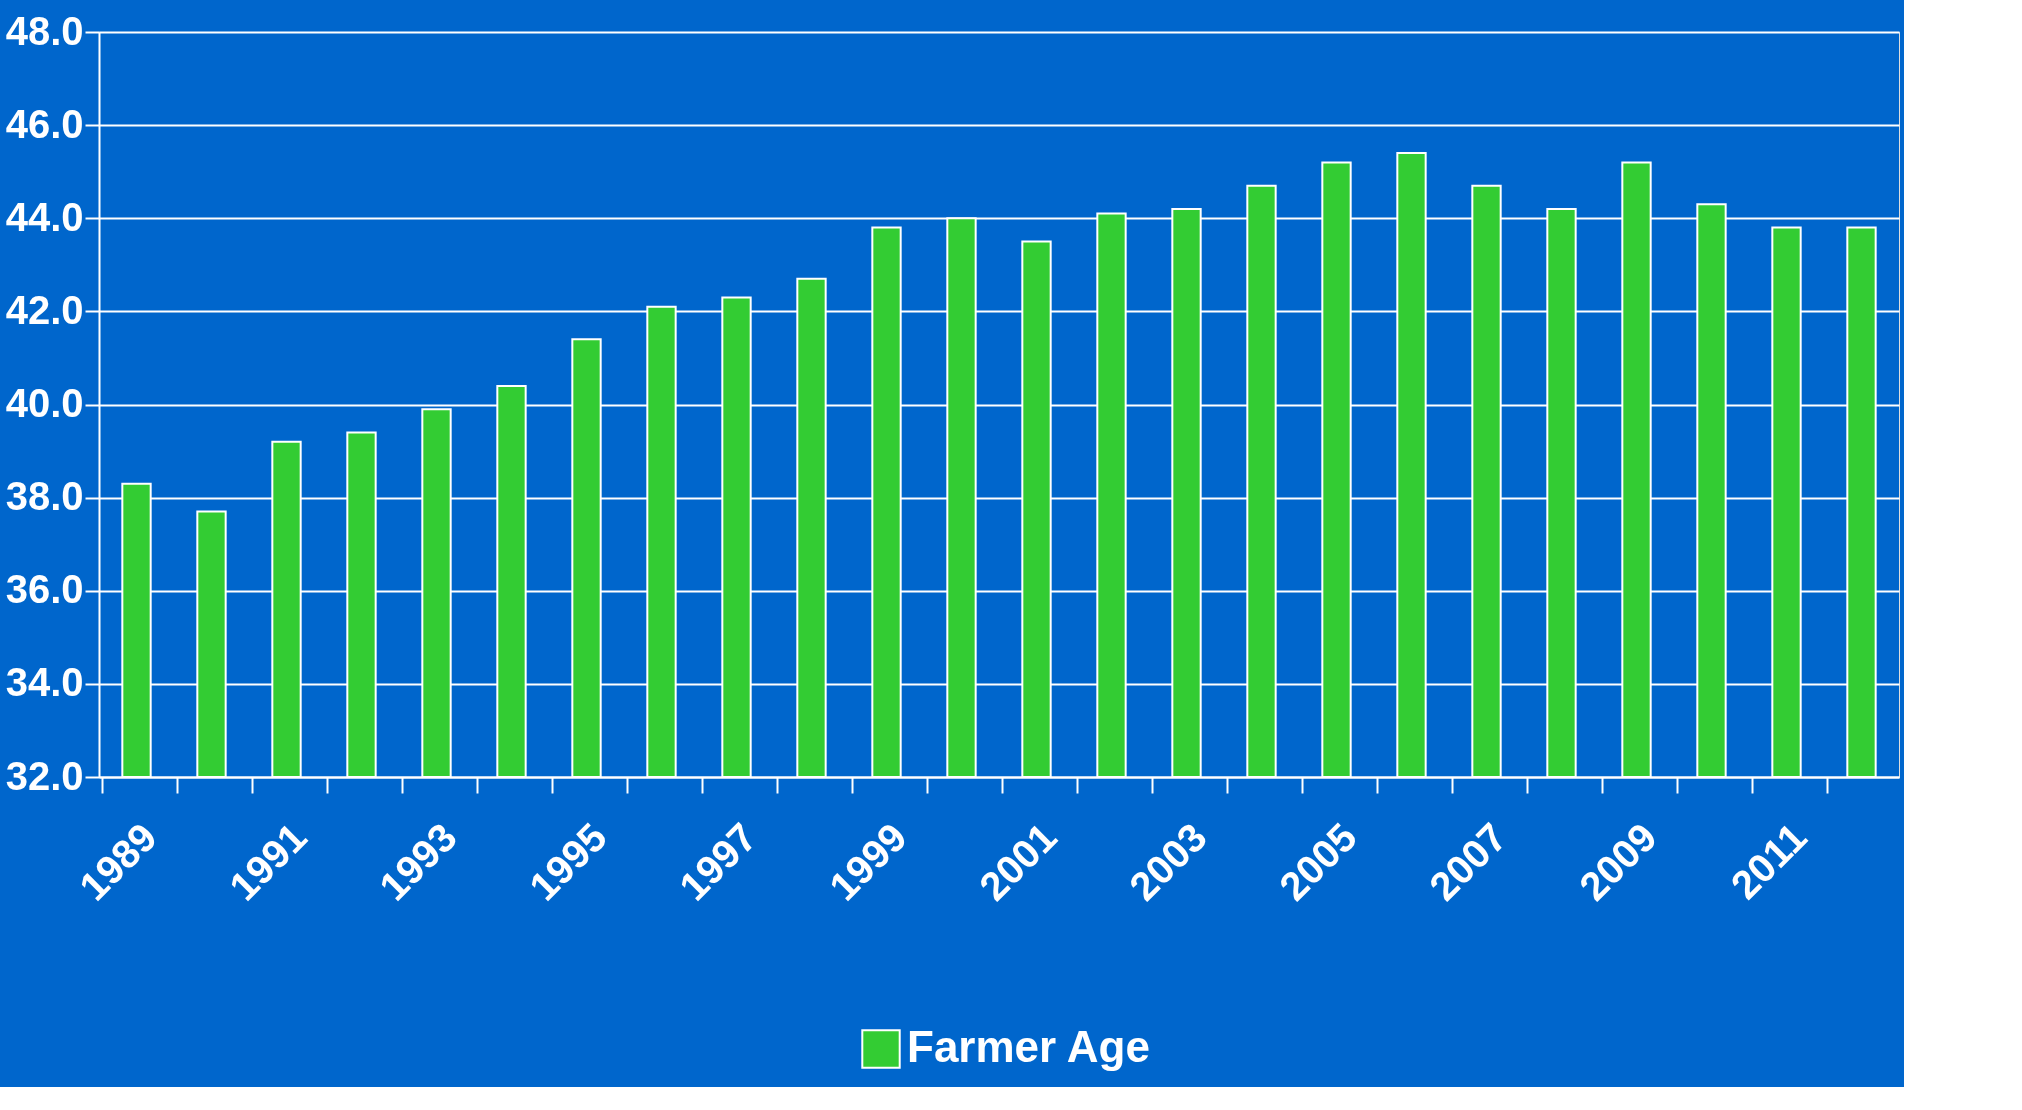  Describe the element at coordinates (44, 775) in the screenshot. I see `y-tick-label: 32.0` at that location.